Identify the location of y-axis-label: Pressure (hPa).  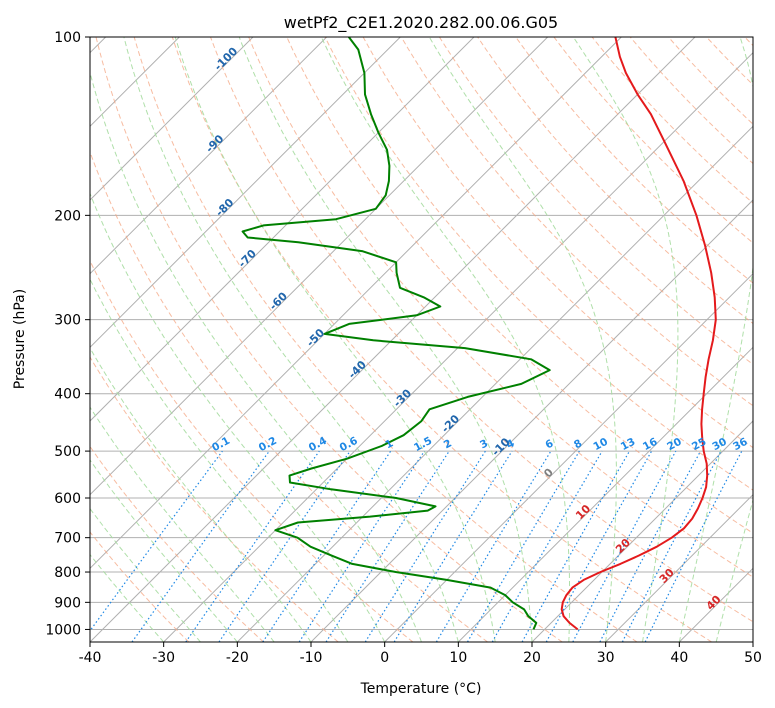
(20, 339).